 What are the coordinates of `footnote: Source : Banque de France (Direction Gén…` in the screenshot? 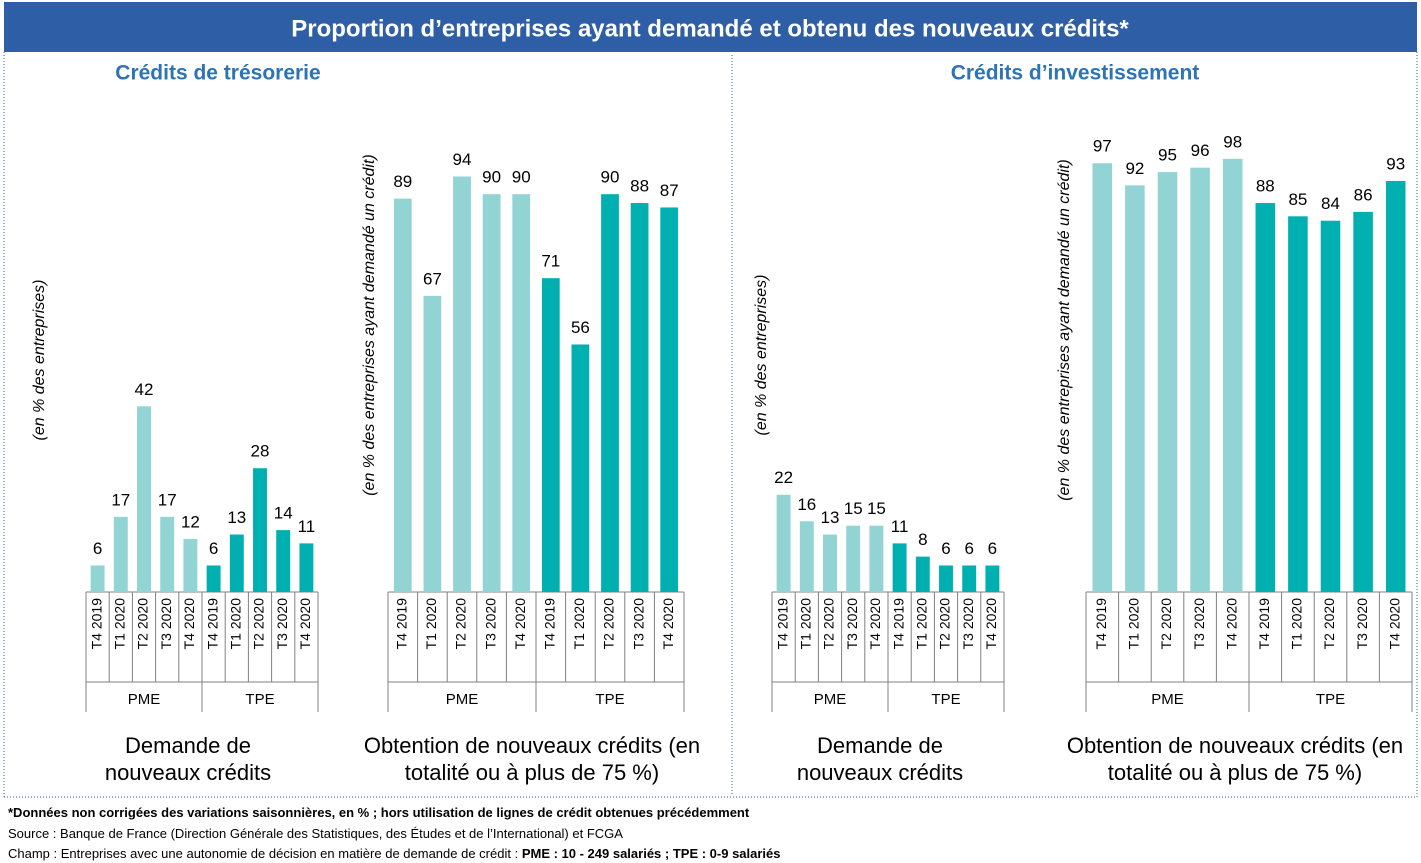 It's located at (315, 833).